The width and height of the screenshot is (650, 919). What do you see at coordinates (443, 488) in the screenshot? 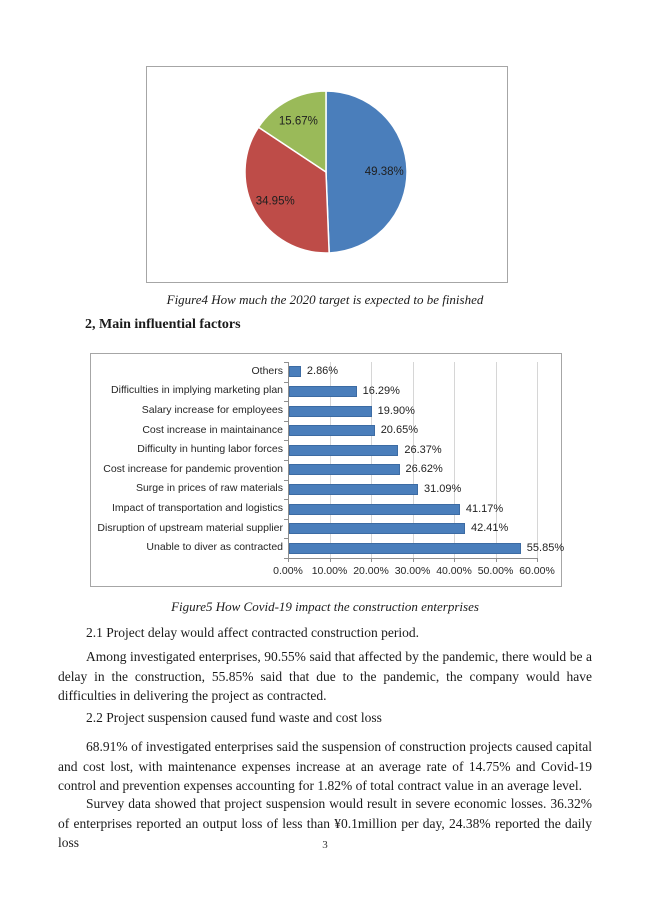
I see `bar-value-label: 31.09%` at bounding box center [443, 488].